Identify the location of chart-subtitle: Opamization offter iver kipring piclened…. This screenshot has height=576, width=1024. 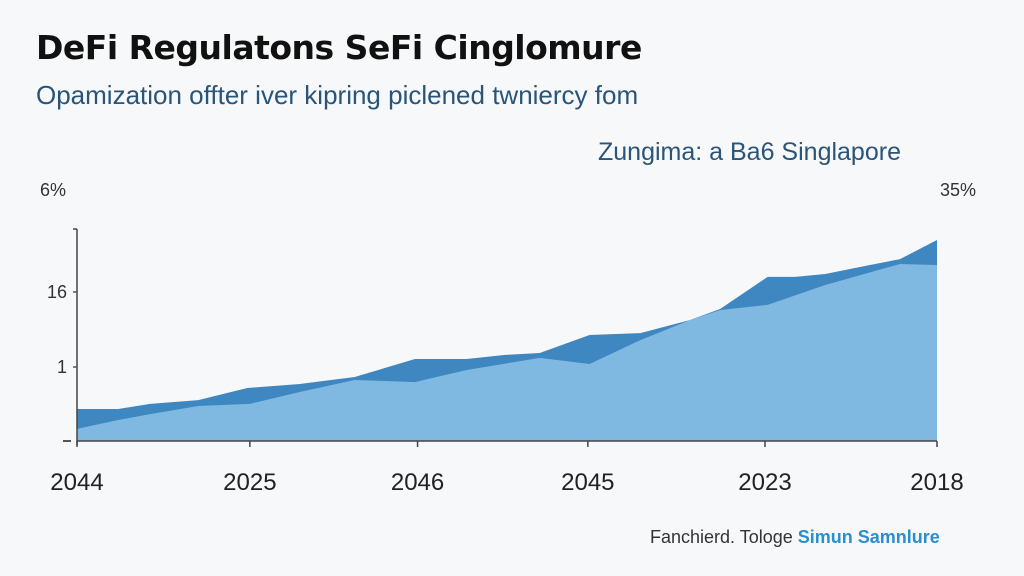
(337, 95).